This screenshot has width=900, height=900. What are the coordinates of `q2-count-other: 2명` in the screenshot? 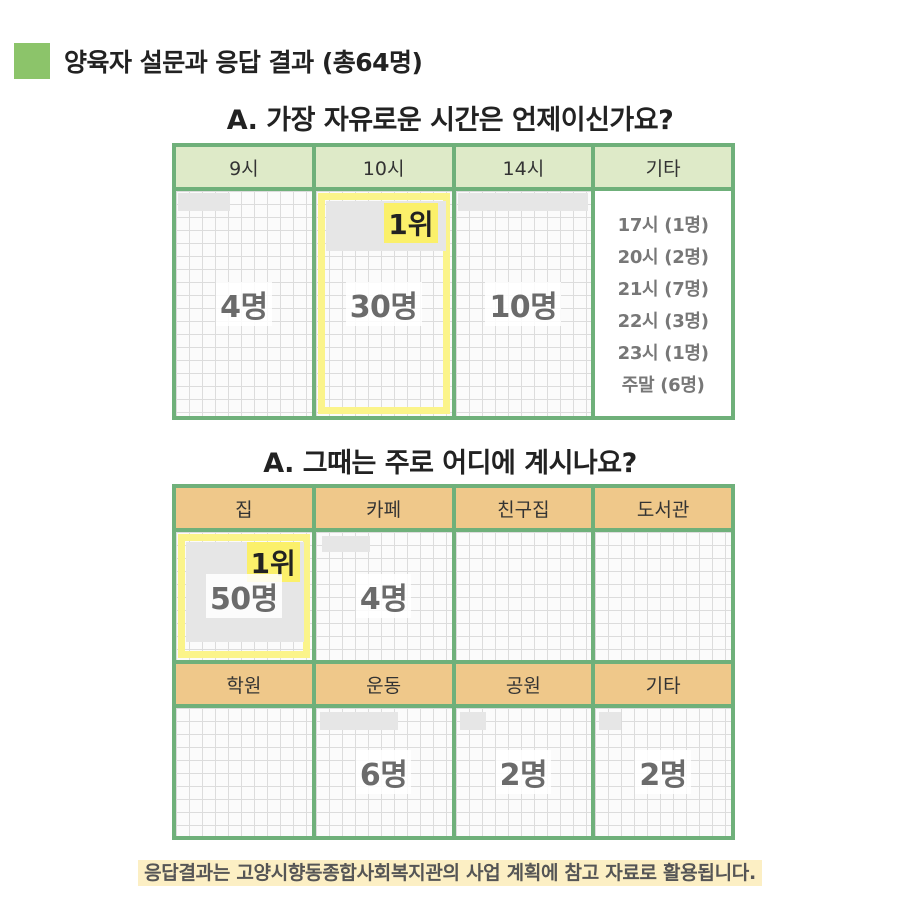 It's located at (663, 772).